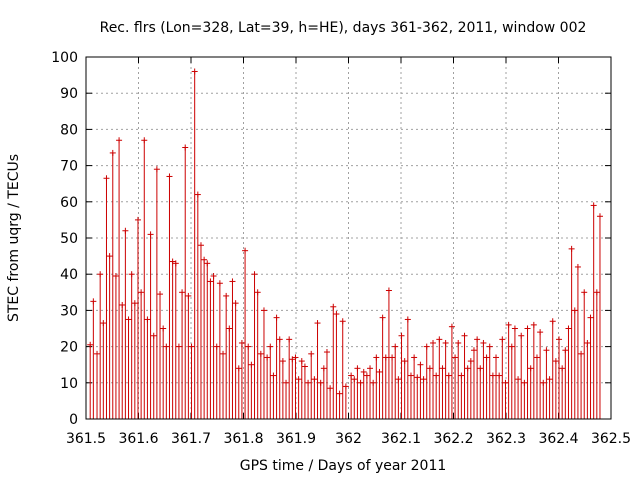 The height and width of the screenshot is (480, 640). Describe the element at coordinates (86, 439) in the screenshot. I see `x-tick-label: 361.5` at that location.